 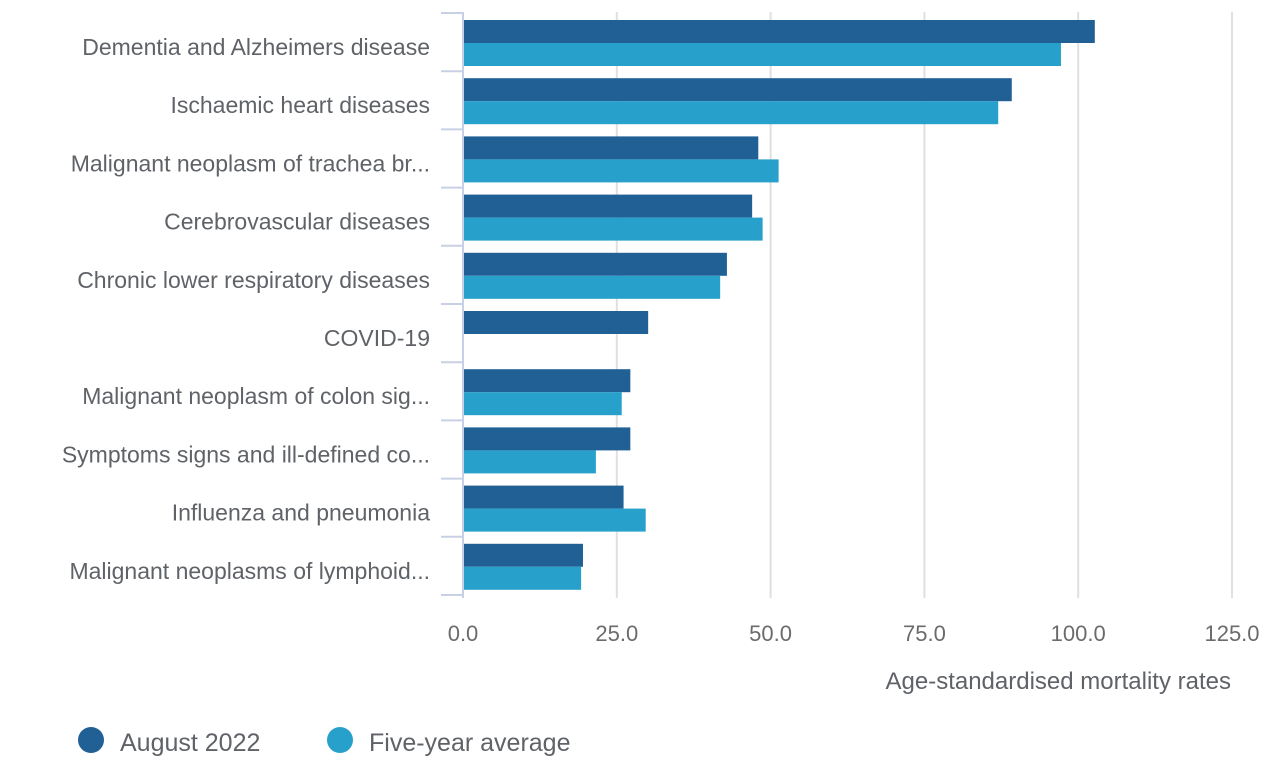 What do you see at coordinates (463, 633) in the screenshot?
I see `x-tick-label: 0.0` at bounding box center [463, 633].